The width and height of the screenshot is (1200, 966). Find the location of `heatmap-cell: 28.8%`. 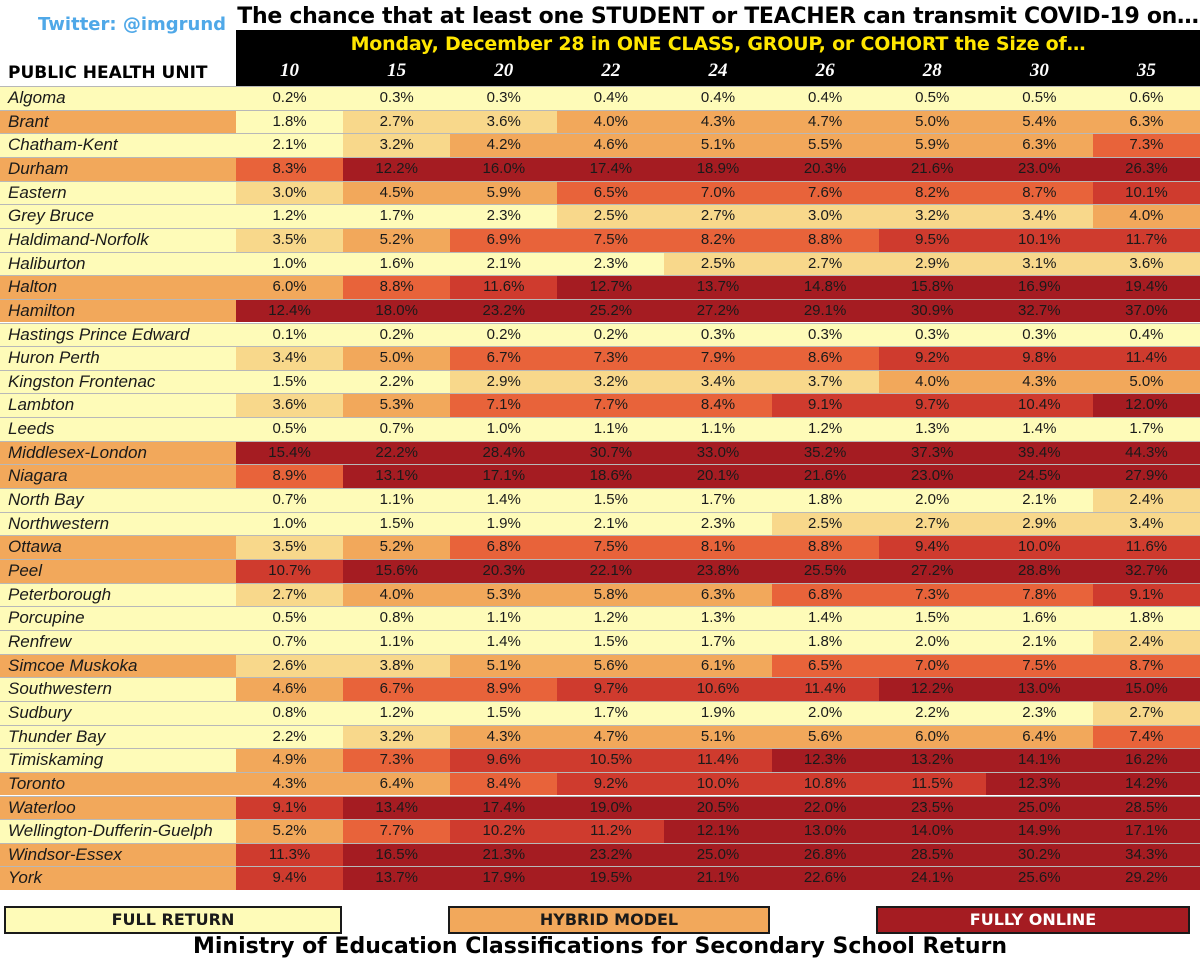

heatmap-cell: 28.8% is located at coordinates (1039, 571).